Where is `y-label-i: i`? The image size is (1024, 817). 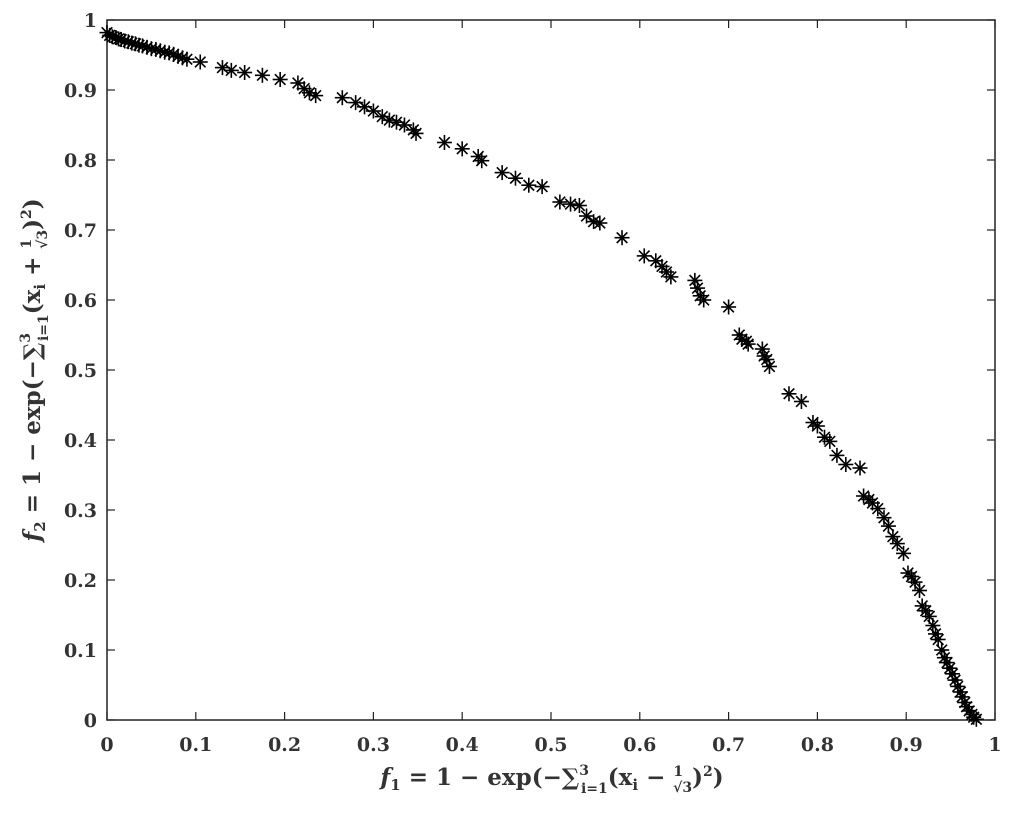
y-label-i: i is located at coordinates (40, 287).